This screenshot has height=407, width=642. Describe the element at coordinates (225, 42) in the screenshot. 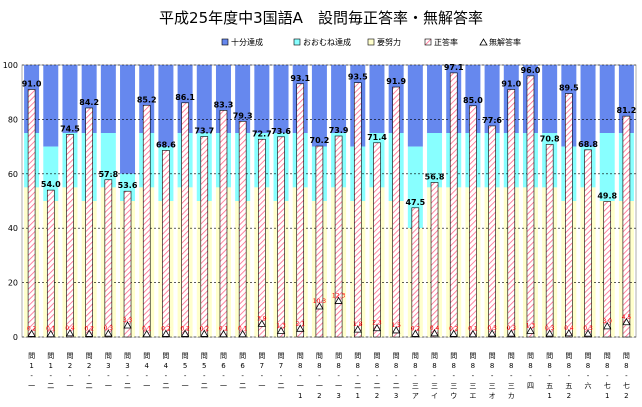

I see `legend-swatch` at that location.